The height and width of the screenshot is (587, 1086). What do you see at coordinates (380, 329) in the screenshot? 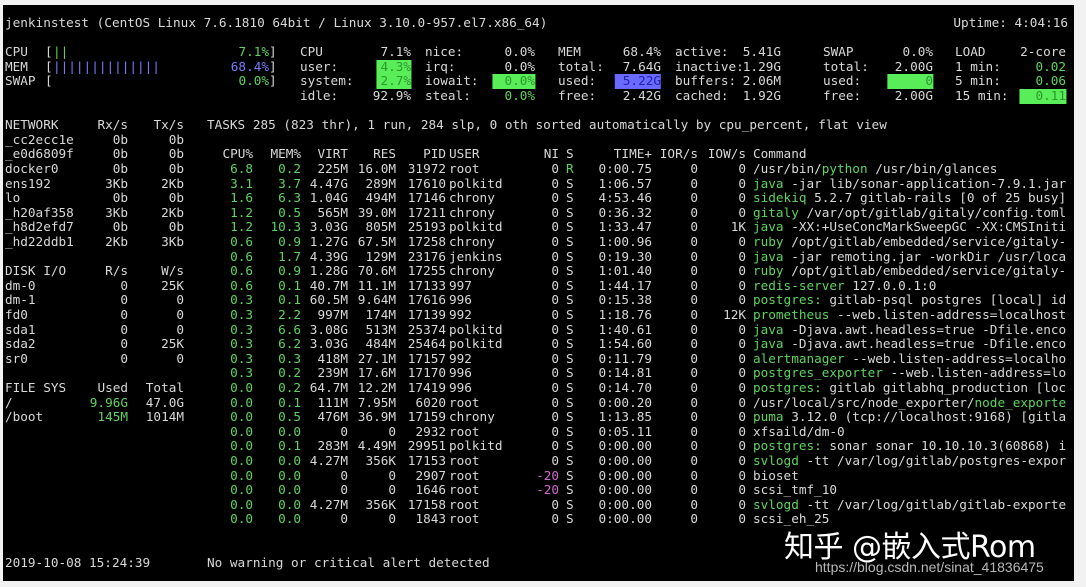
I see `process-res: 513M` at bounding box center [380, 329].